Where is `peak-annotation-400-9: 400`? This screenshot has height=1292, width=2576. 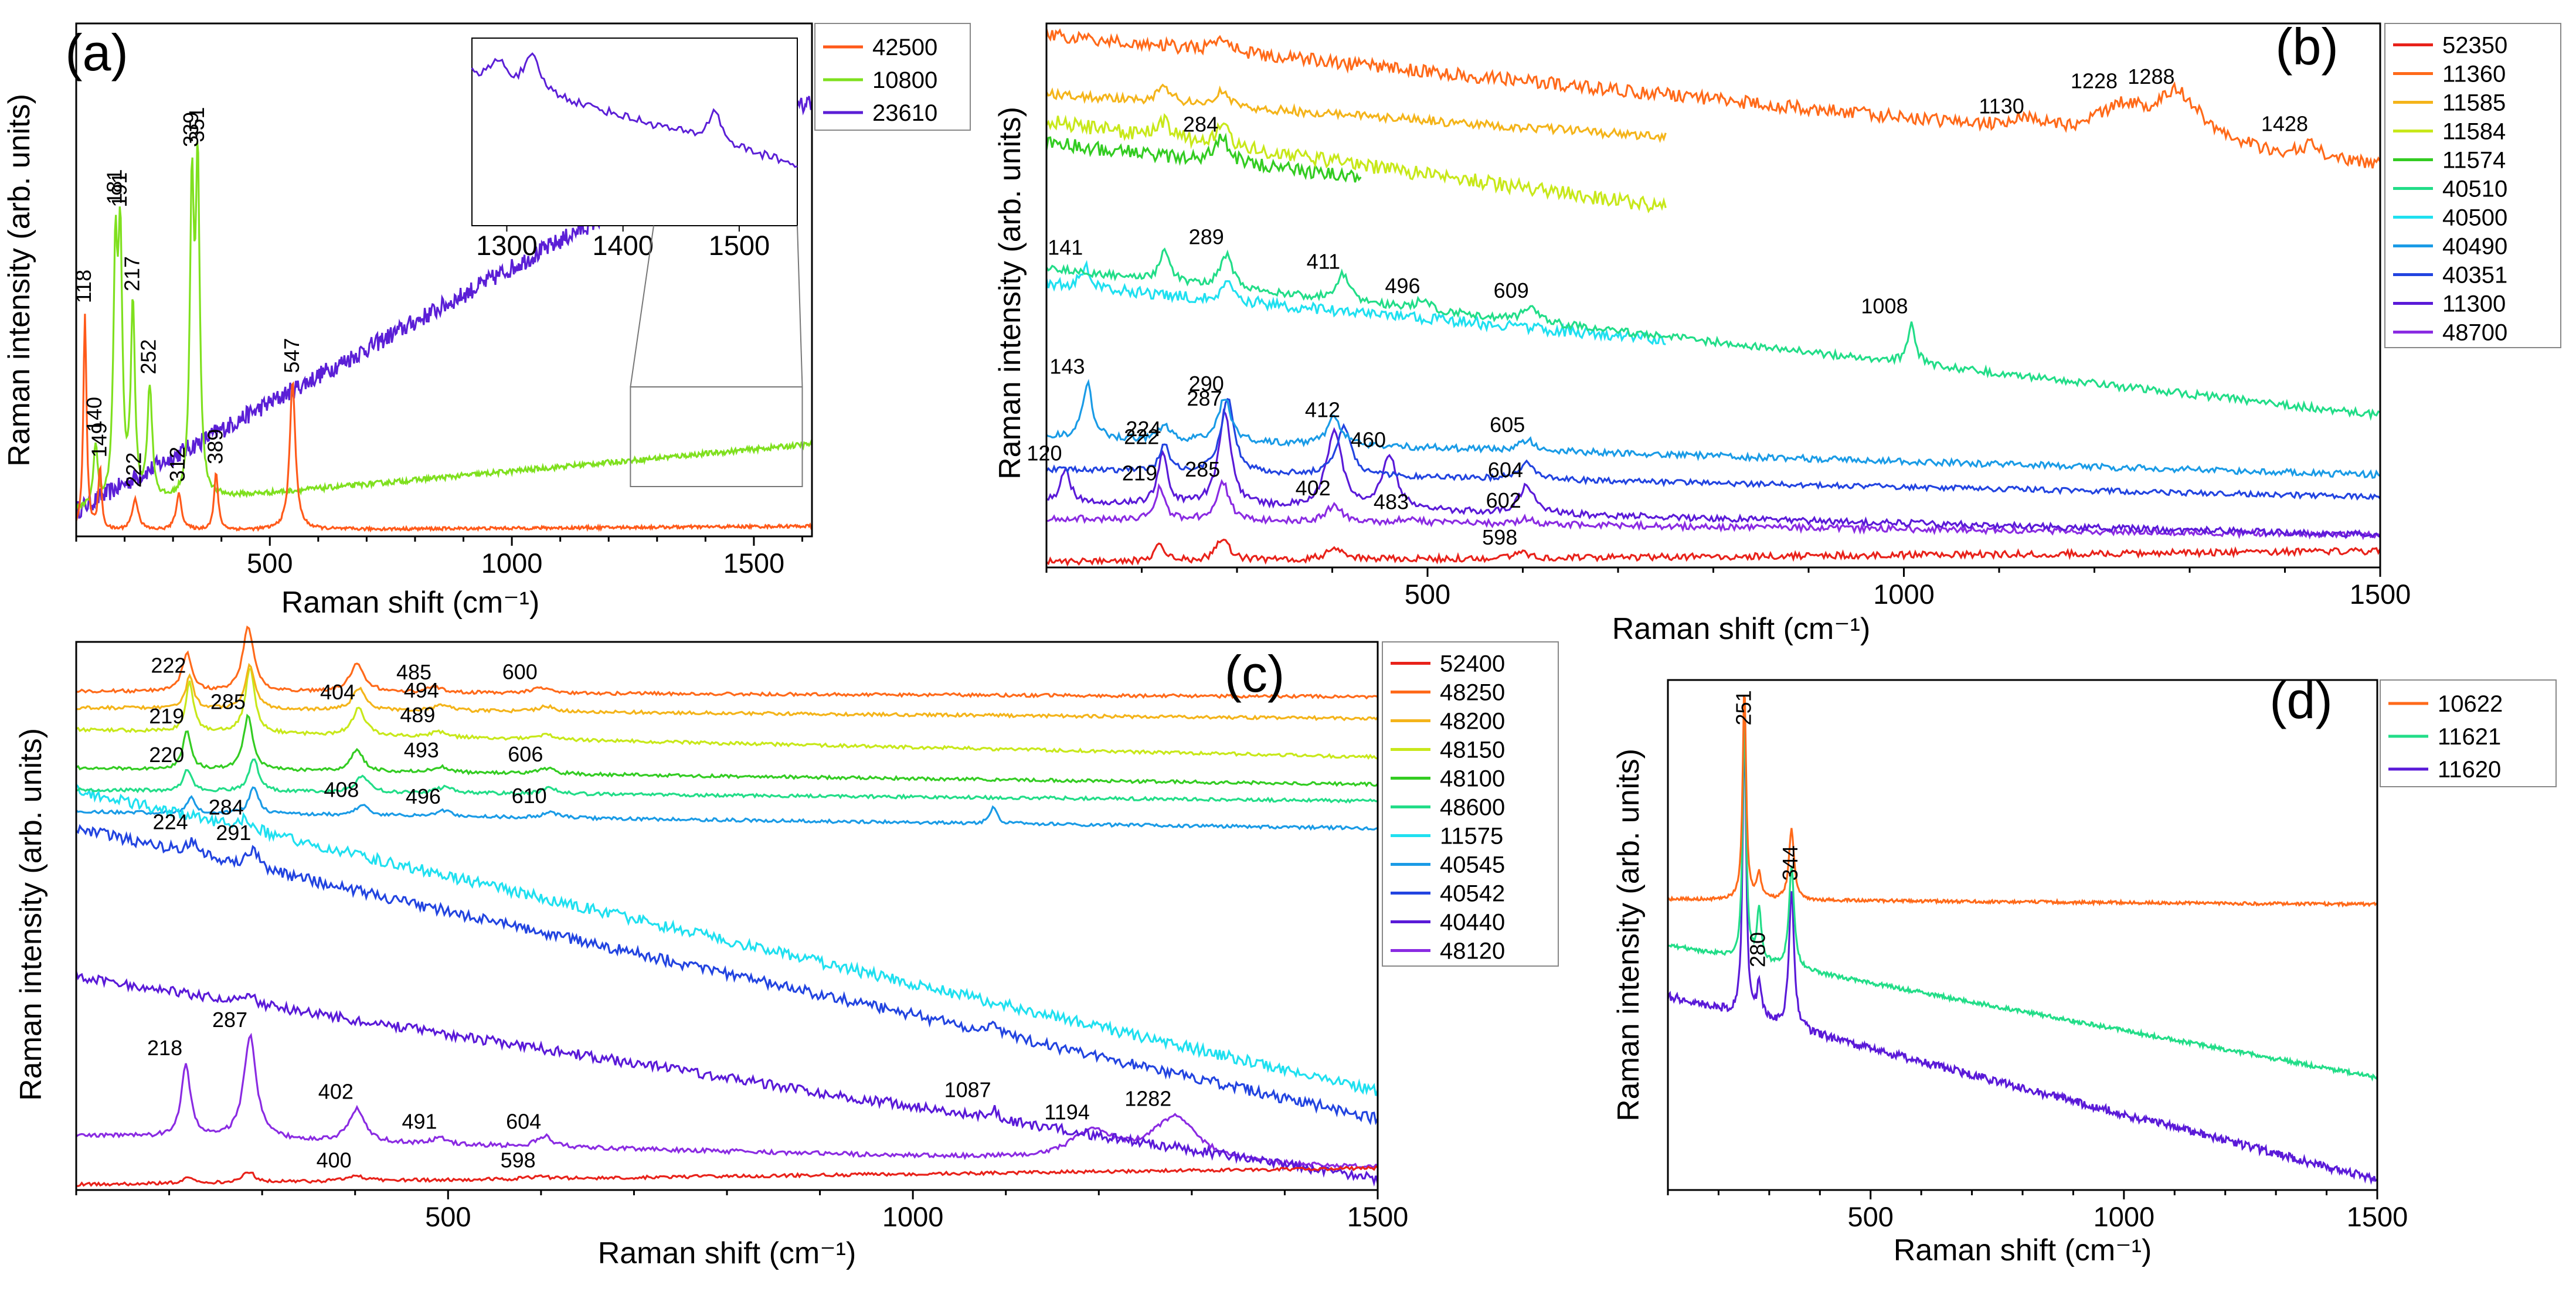
peak-annotation-400-9: 400 is located at coordinates (335, 1160).